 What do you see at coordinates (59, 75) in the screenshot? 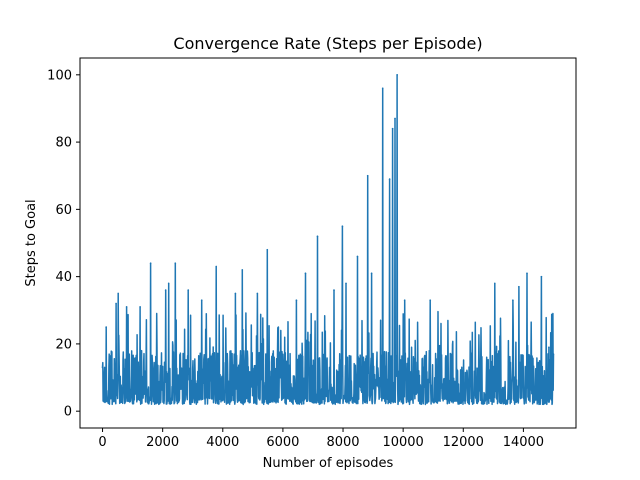
I see `y-tick-label: 100` at bounding box center [59, 75].